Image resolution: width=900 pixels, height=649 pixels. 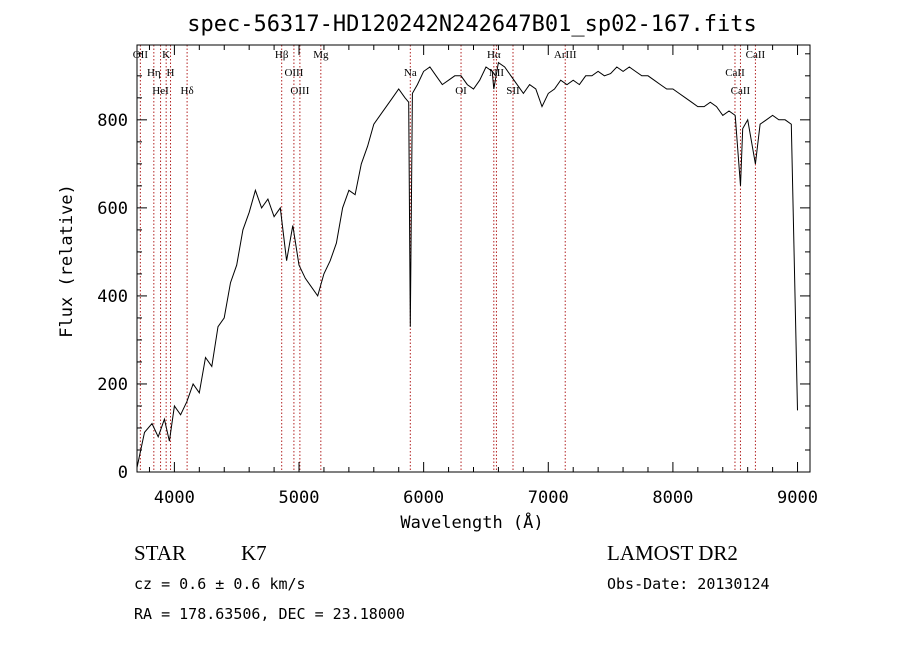 I want to click on y-tick-label: 800, so click(x=112, y=121).